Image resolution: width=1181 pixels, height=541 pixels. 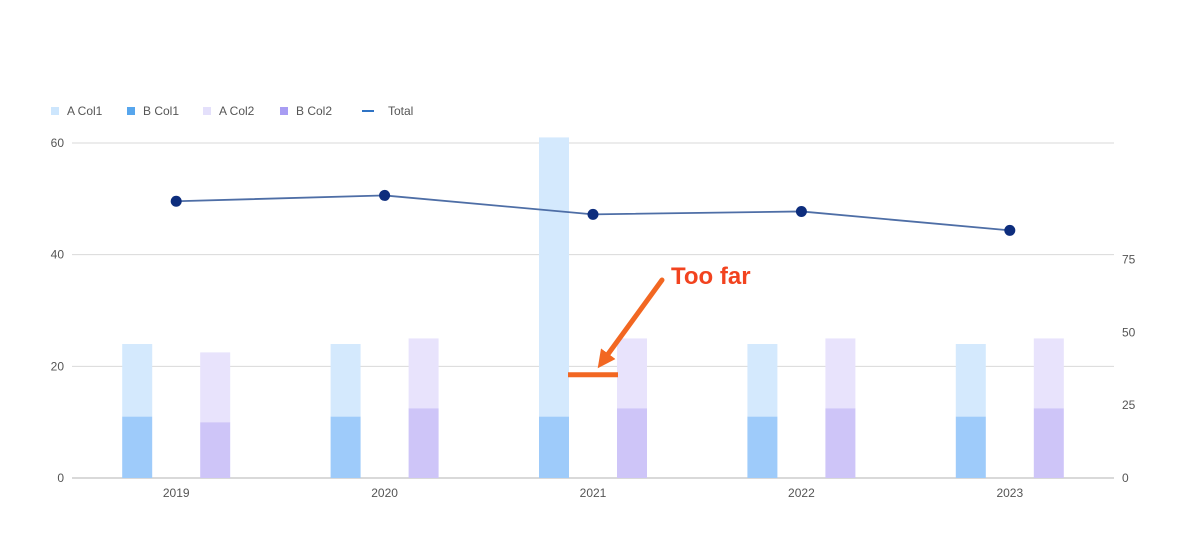 I want to click on legend: A Col1 B Col1 A Col2 B Col2 Total, so click(x=232, y=111).